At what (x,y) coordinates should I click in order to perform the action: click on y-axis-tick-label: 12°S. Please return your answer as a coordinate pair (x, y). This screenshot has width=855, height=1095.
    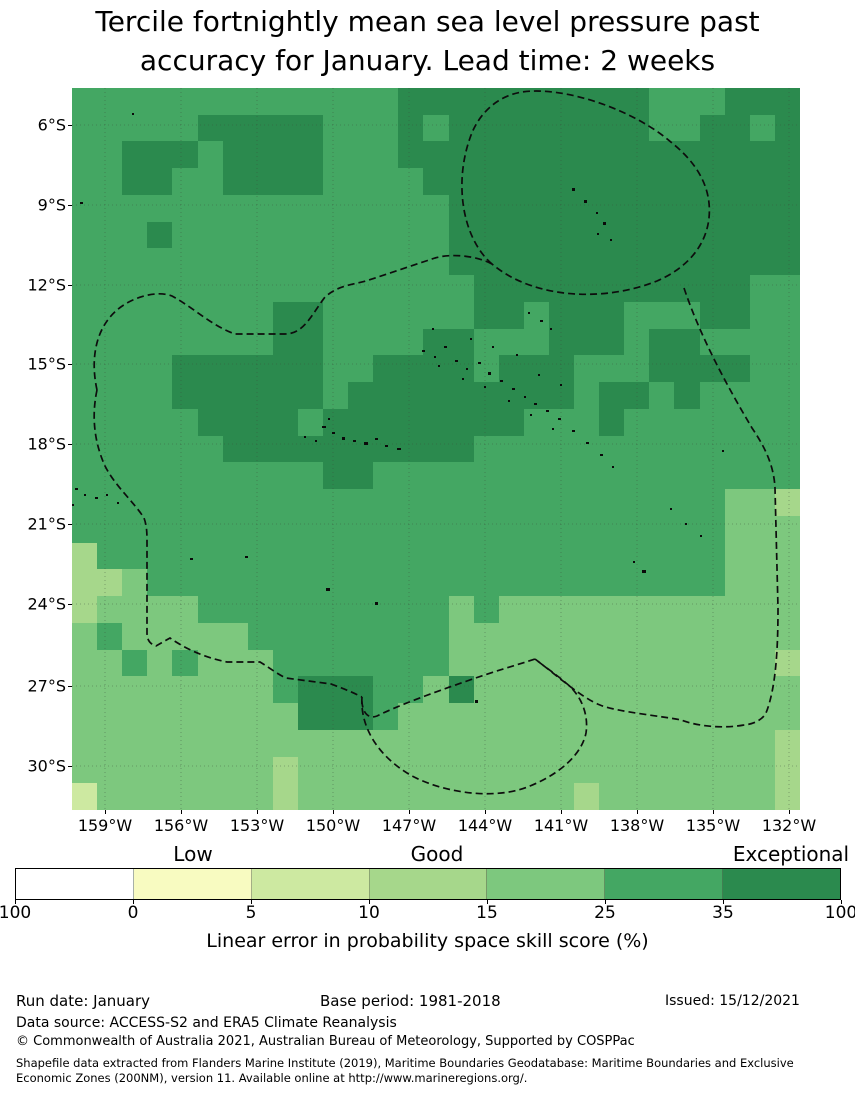
    Looking at the image, I should click on (46, 285).